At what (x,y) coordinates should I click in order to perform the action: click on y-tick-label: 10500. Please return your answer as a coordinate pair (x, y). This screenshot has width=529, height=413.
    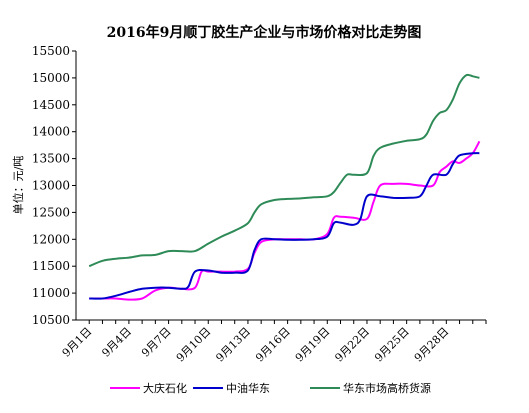
    Looking at the image, I should click on (51, 320).